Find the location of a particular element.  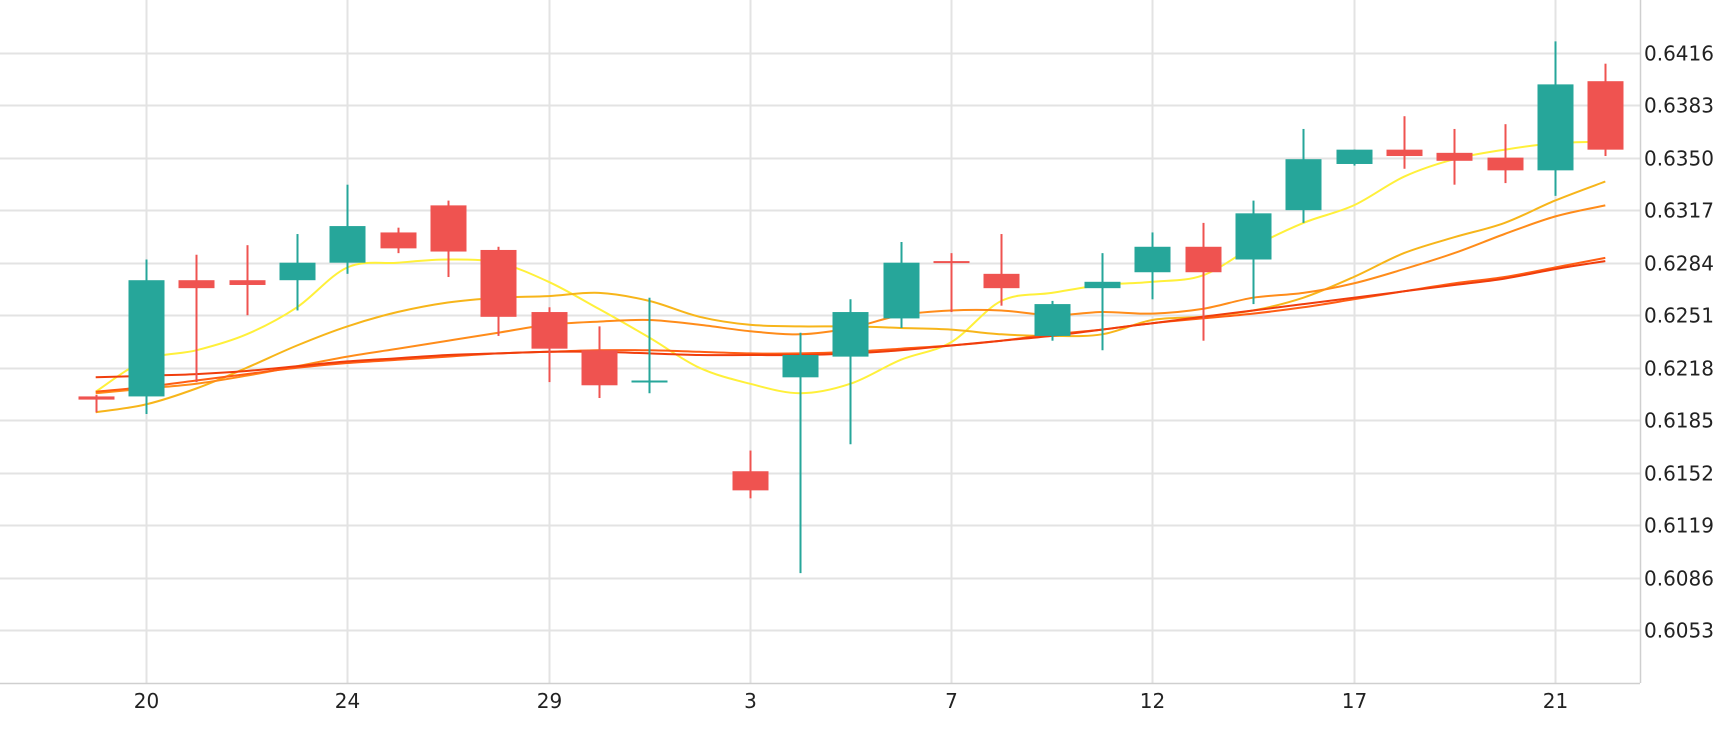

y-tick-label: 0.6251 is located at coordinates (1679, 316).